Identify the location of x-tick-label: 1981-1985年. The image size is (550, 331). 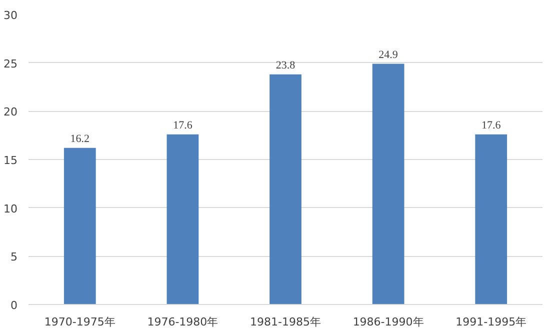
(285, 322).